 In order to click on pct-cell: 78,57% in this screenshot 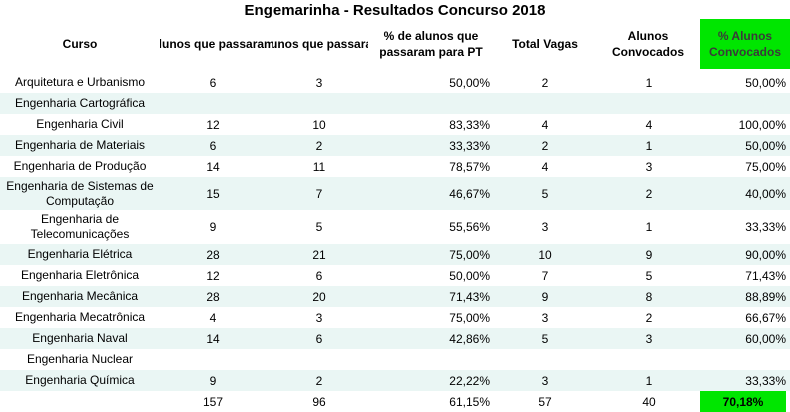, I will do `click(469, 166)`.